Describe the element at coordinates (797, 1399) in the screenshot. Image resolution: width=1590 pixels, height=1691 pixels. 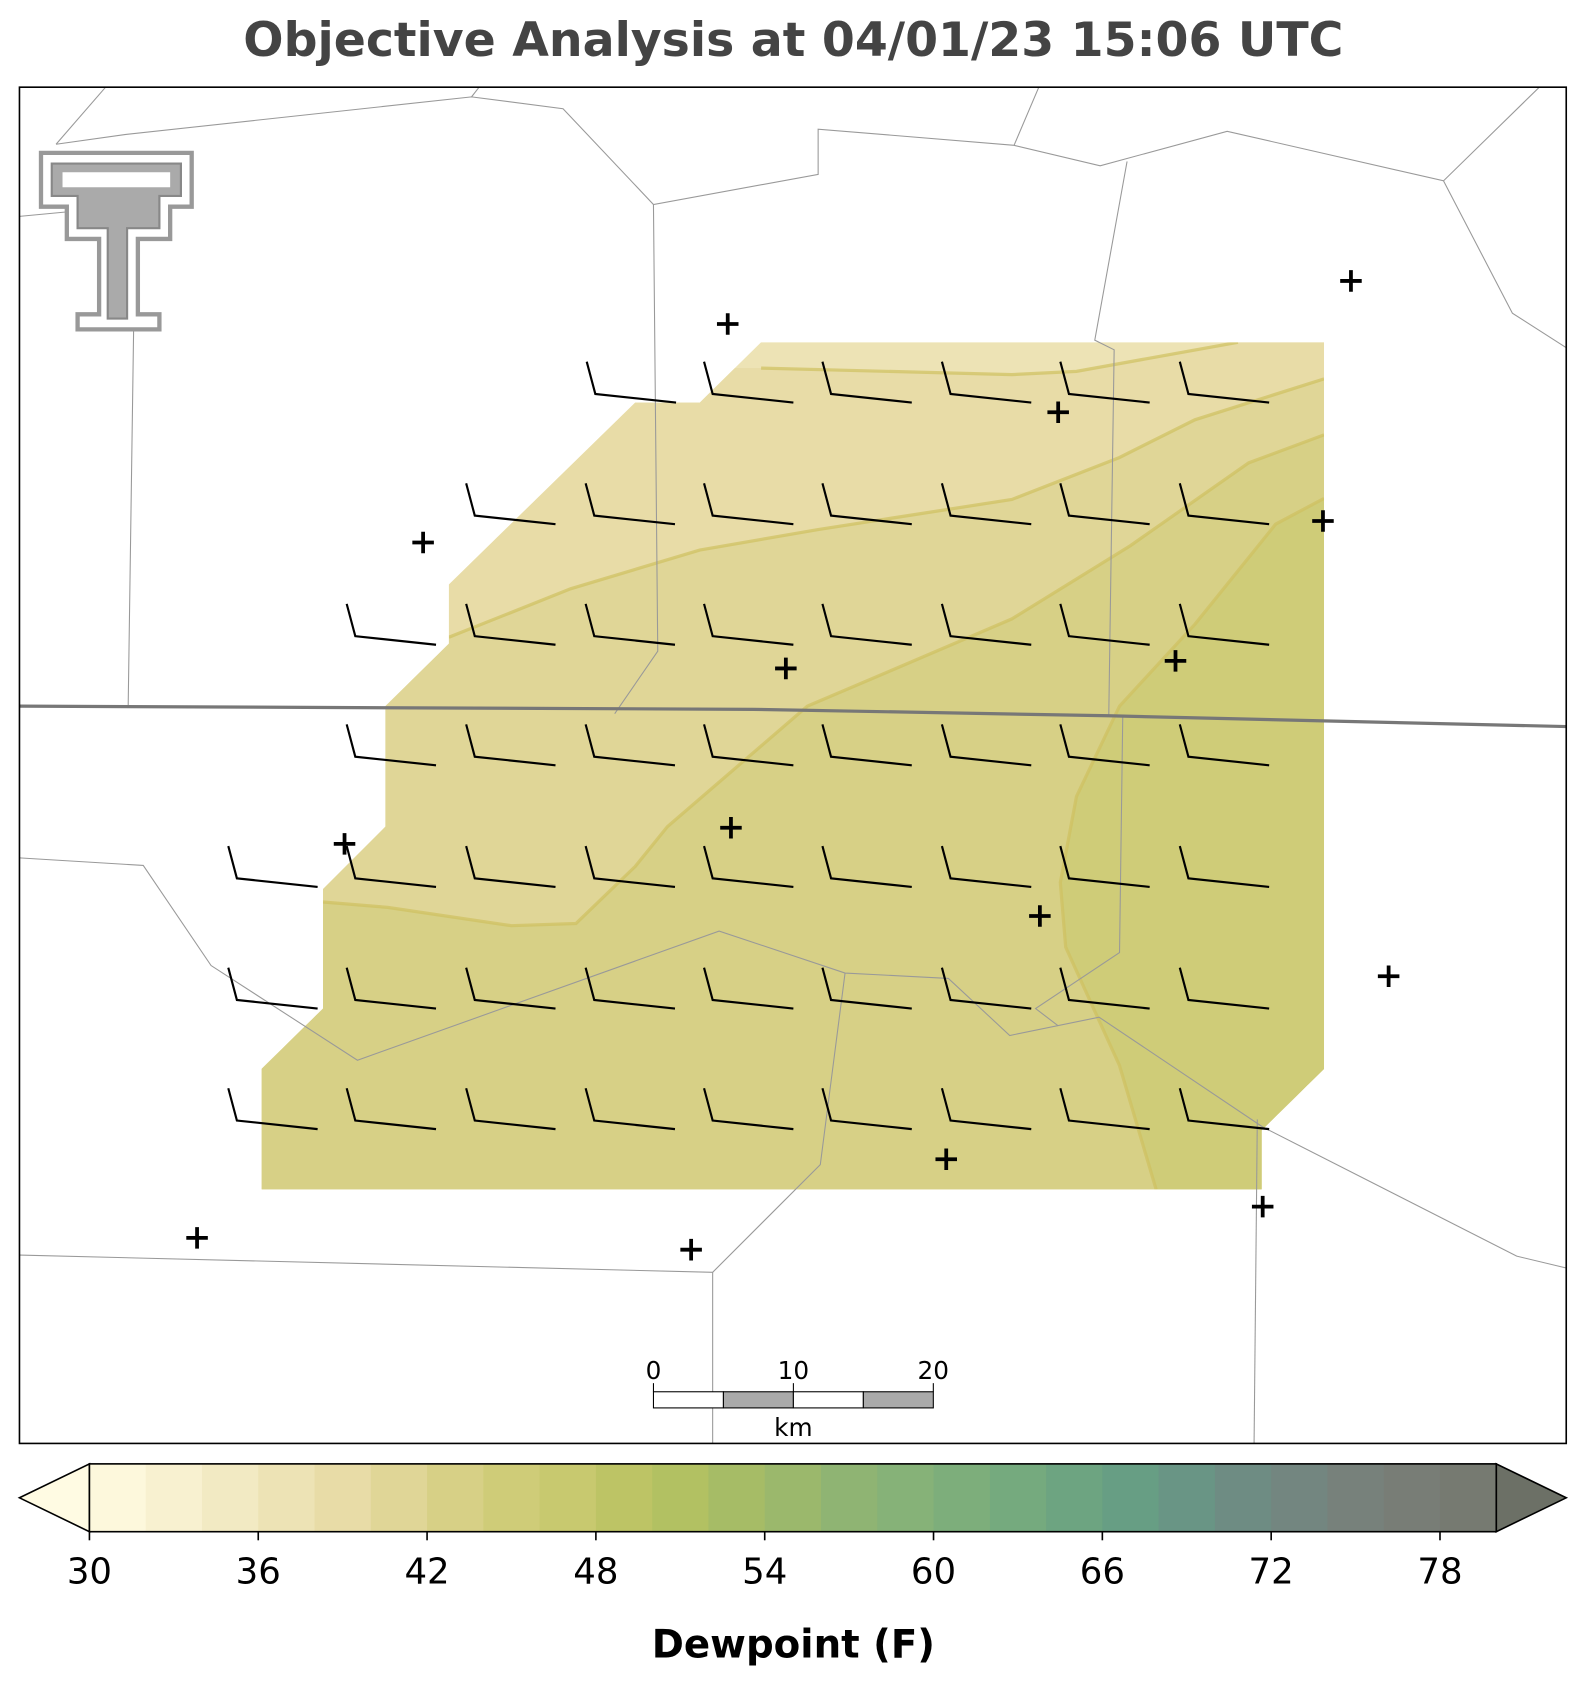
I see `scale-bar: 0 10 20 km` at that location.